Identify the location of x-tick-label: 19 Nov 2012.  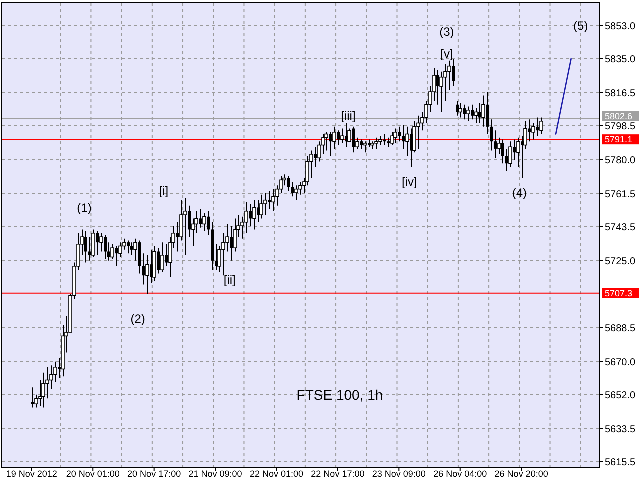
(32, 474).